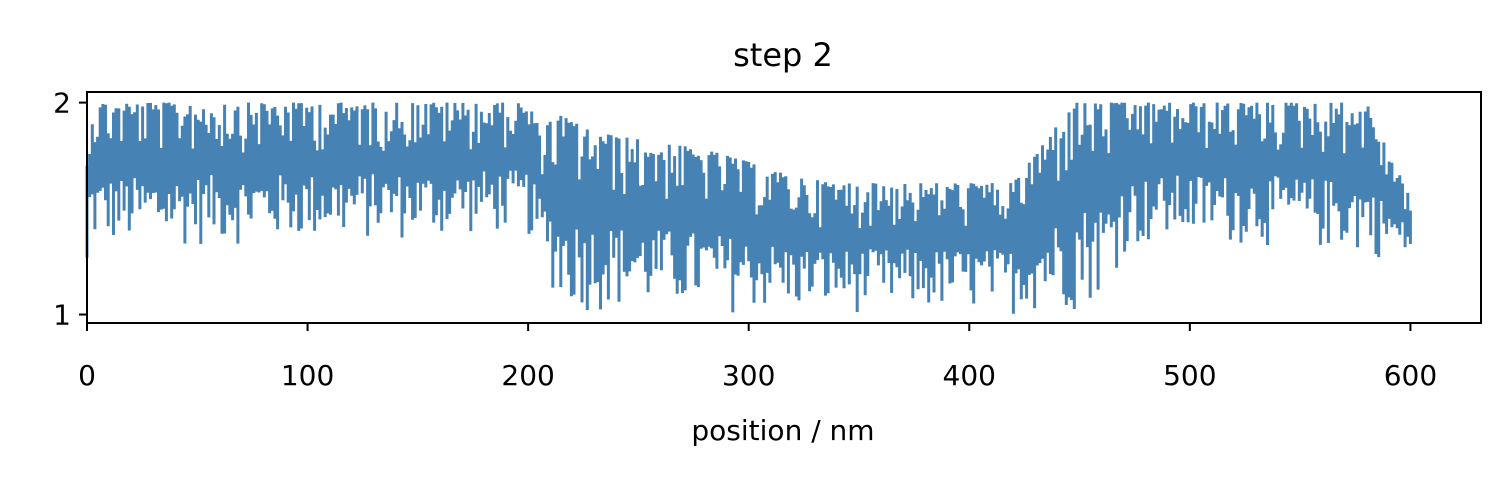 This screenshot has height=479, width=1510. What do you see at coordinates (1189, 375) in the screenshot?
I see `x-tick-label: 500` at bounding box center [1189, 375].